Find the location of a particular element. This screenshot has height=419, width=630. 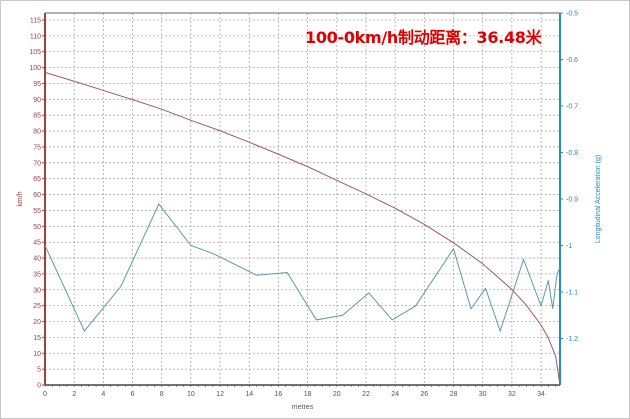

y-tick-label: 90 is located at coordinates (37, 100).